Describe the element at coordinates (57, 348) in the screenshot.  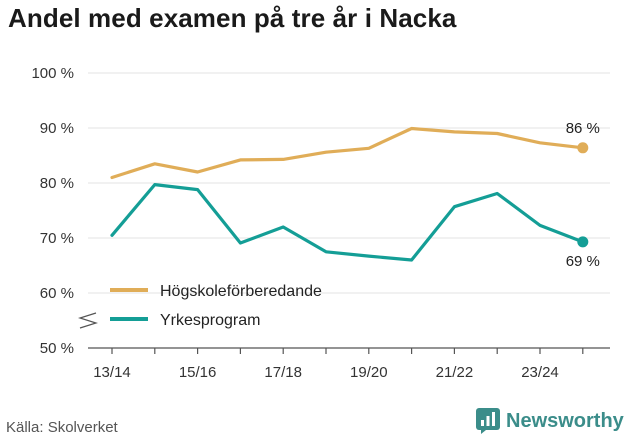
I see `y-tick-label: 50 %` at that location.